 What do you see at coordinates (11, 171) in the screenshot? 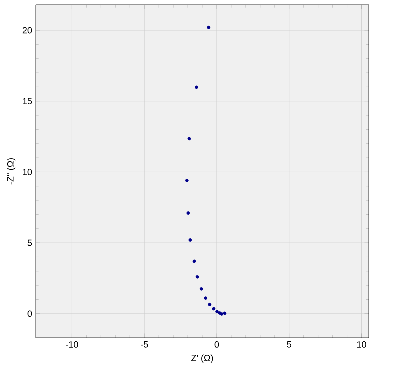
I see `y-axis-title: -Z'' (Ω)` at bounding box center [11, 171].